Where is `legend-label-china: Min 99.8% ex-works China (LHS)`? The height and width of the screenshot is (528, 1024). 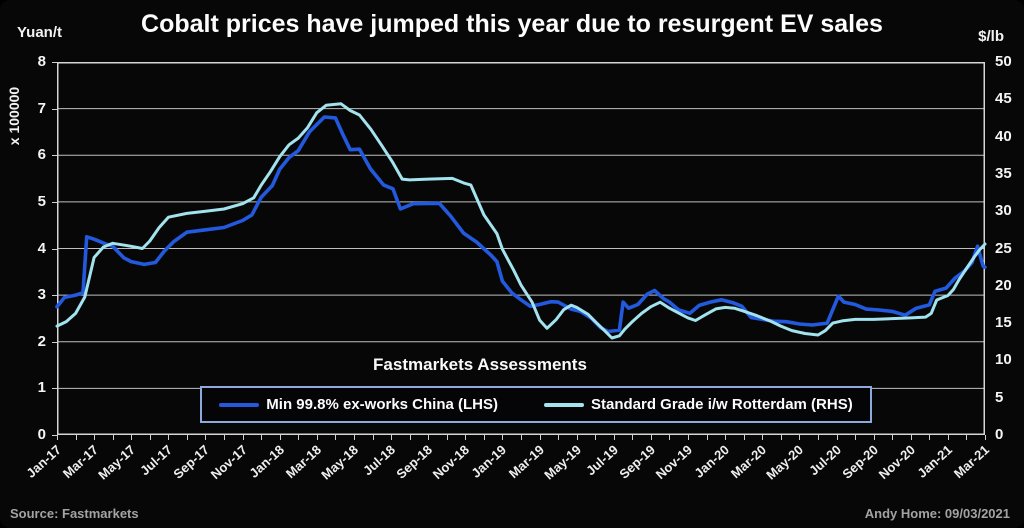 legend-label-china: Min 99.8% ex-works China (LHS) is located at coordinates (382, 404).